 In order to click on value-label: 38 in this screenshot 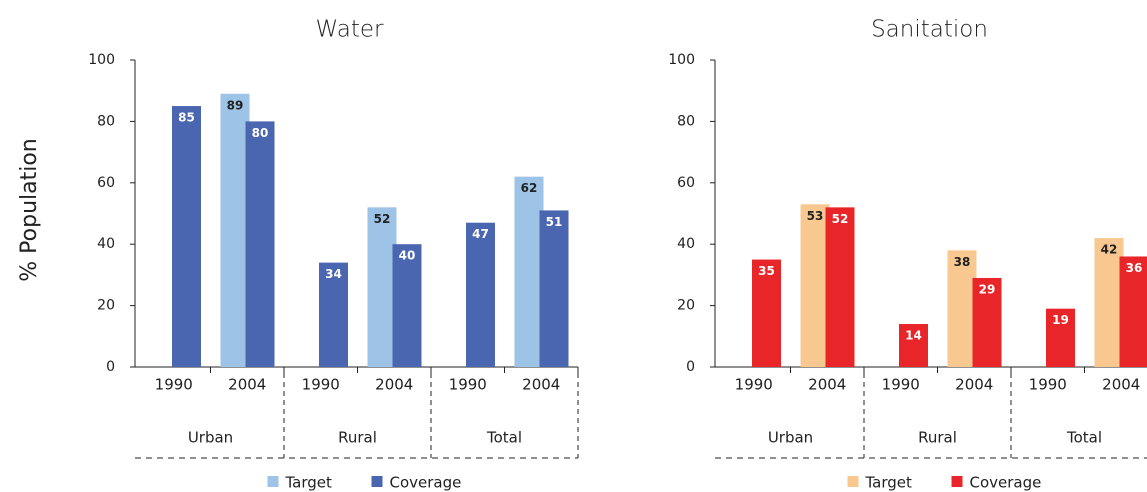, I will do `click(962, 262)`.